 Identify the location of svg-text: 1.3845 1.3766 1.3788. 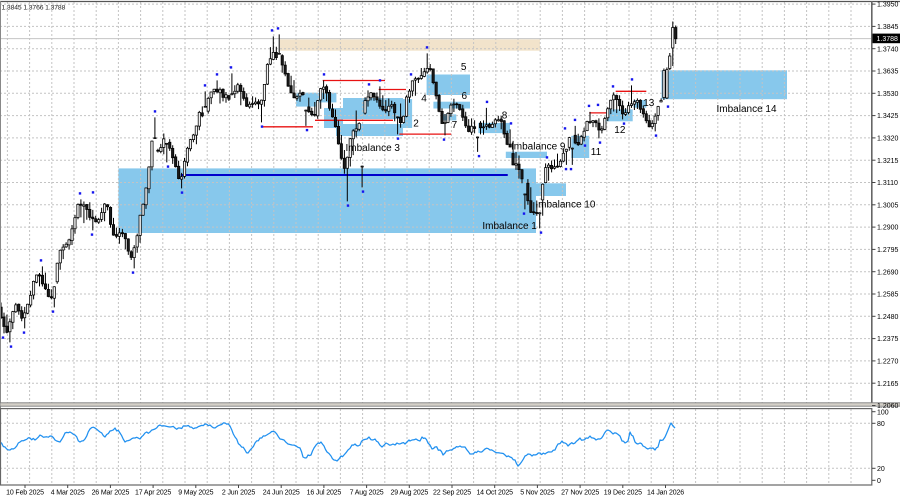
(34, 8).